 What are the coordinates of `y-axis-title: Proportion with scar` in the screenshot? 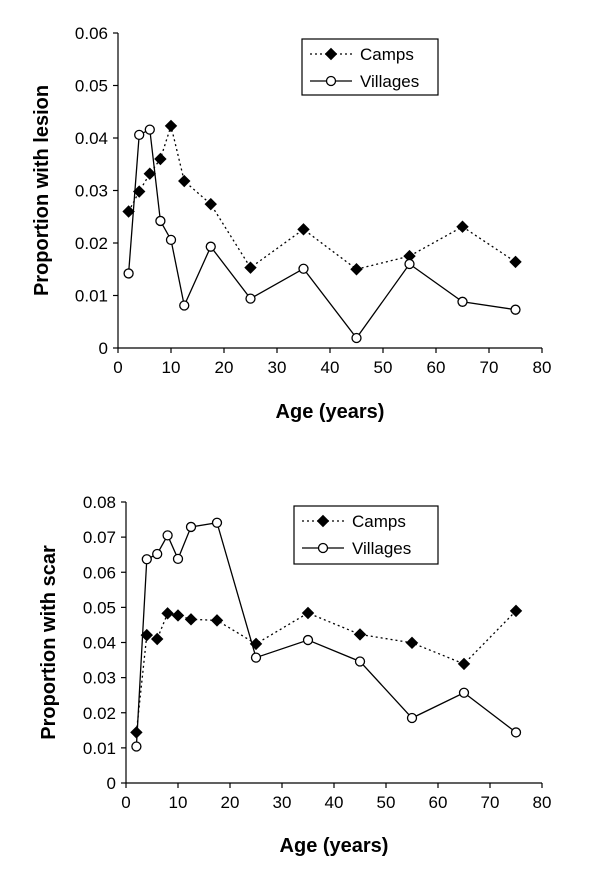 It's located at (49, 642).